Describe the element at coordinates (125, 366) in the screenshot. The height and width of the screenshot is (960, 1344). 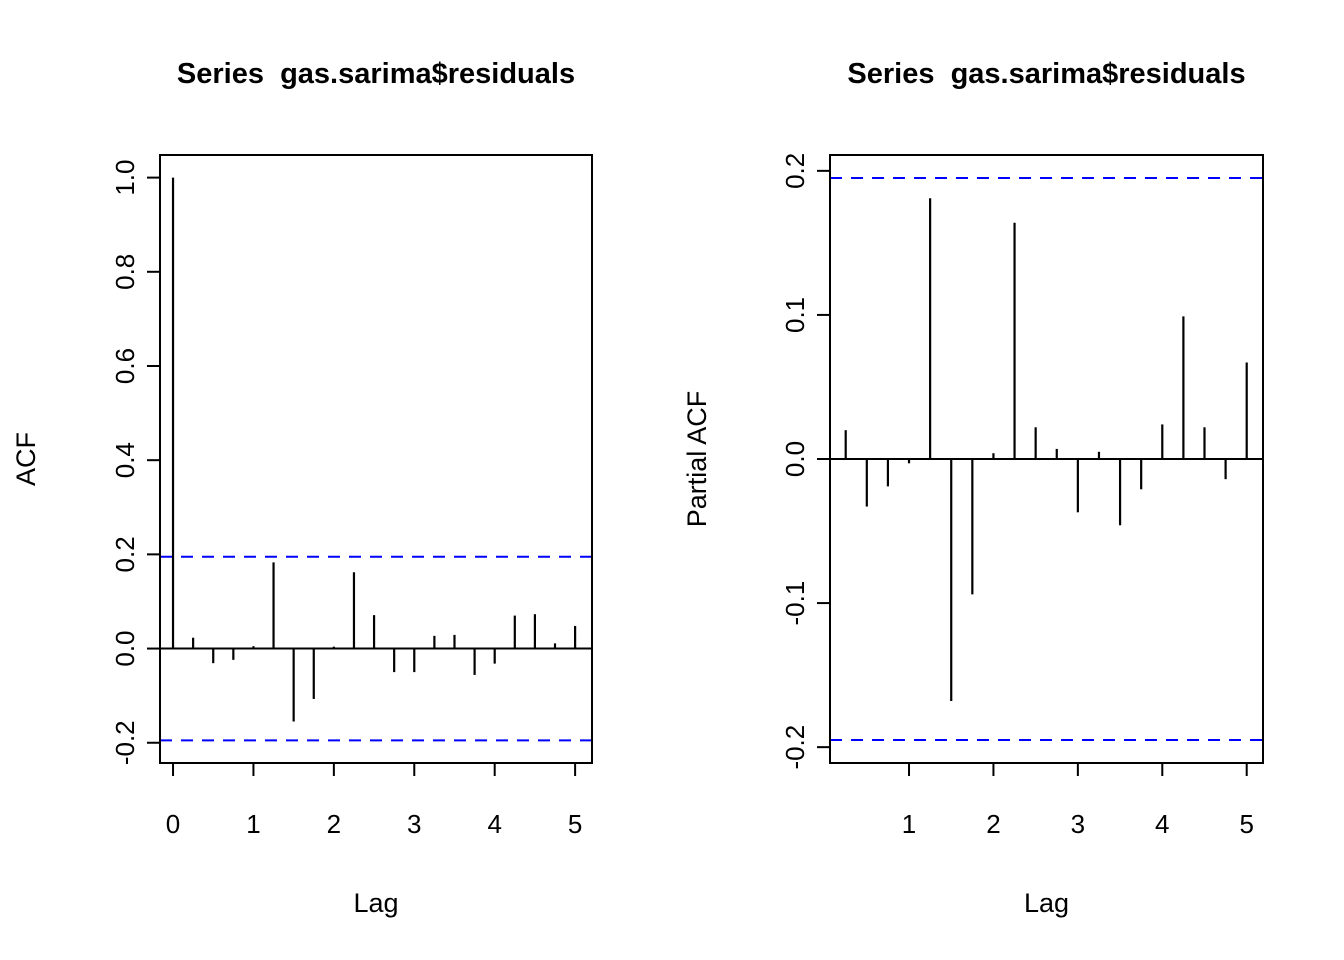
I see `y-tick-label: 0.6` at that location.